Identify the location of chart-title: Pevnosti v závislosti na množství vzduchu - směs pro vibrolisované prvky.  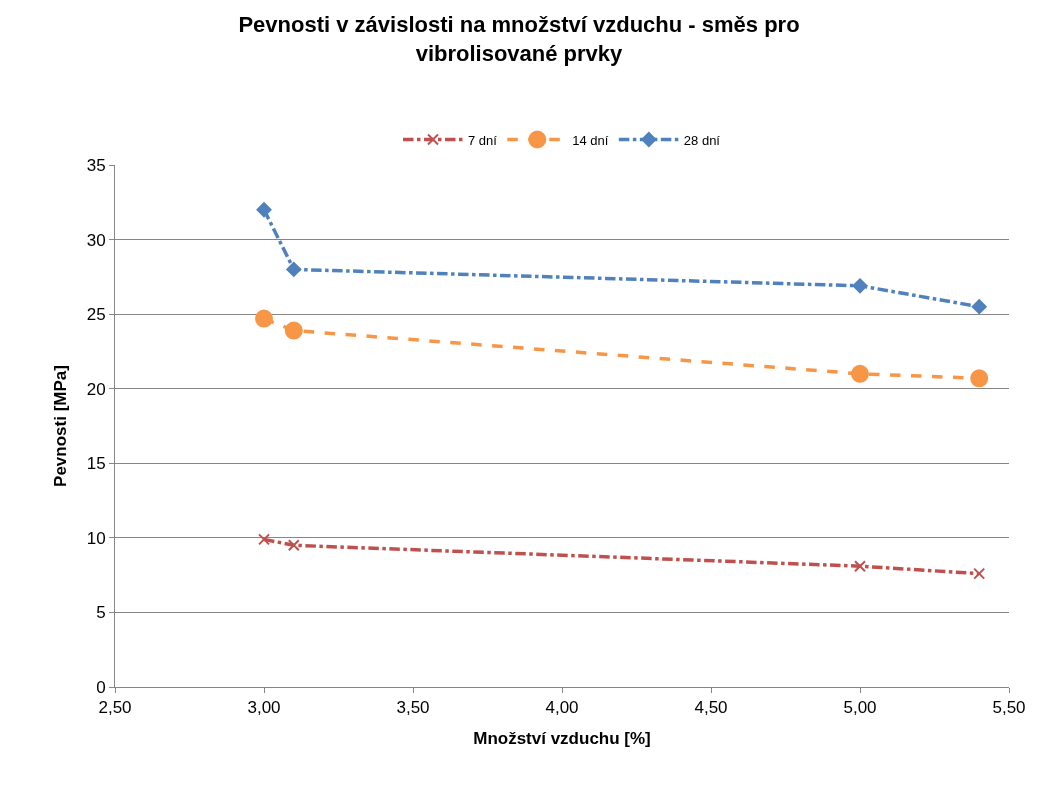
(519, 39).